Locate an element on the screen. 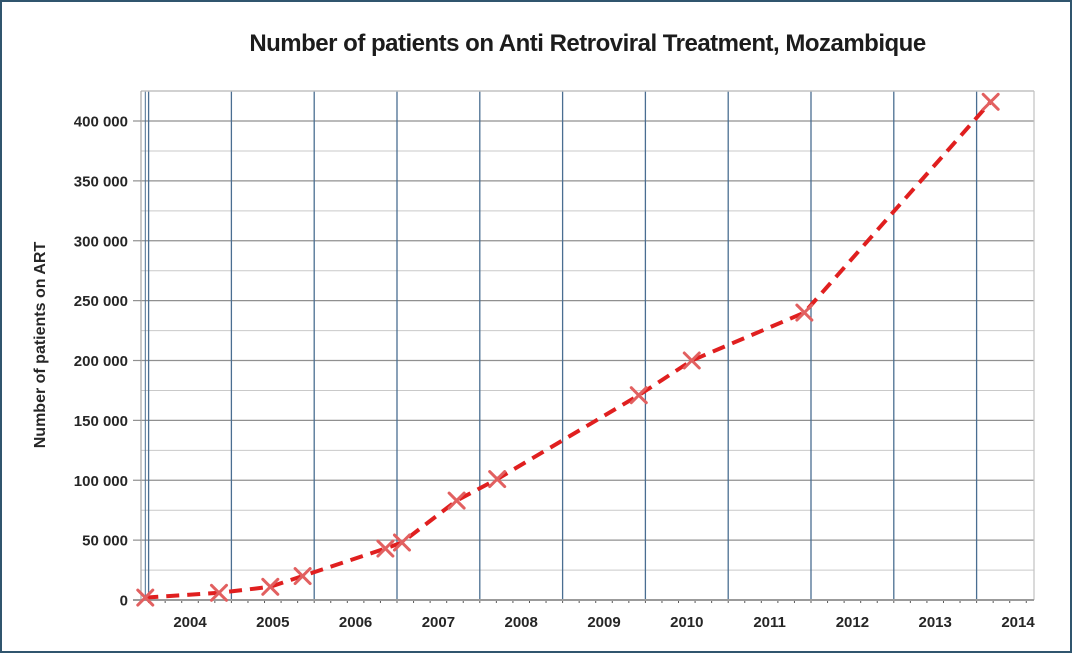  x-tick-label: 2011 is located at coordinates (769, 622).